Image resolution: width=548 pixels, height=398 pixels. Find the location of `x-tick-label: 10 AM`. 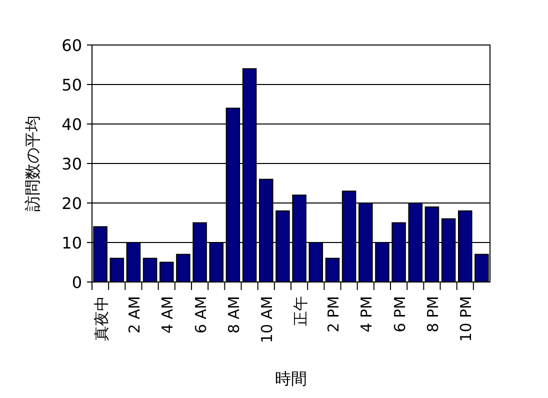

x-tick-label: 10 AM is located at coordinates (267, 320).